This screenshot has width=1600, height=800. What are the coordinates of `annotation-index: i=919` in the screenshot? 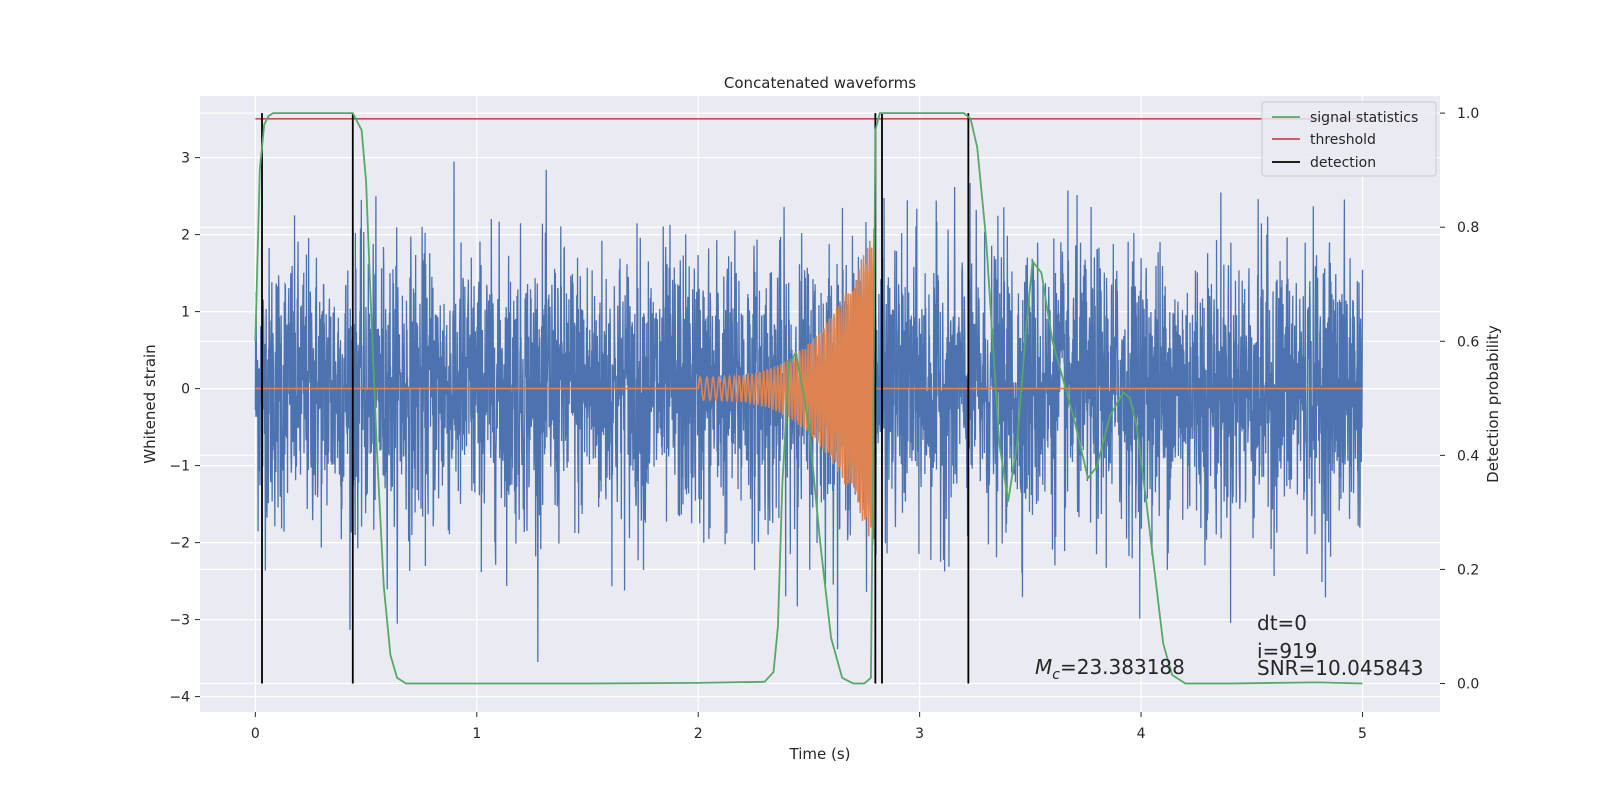 It's located at (1287, 651).